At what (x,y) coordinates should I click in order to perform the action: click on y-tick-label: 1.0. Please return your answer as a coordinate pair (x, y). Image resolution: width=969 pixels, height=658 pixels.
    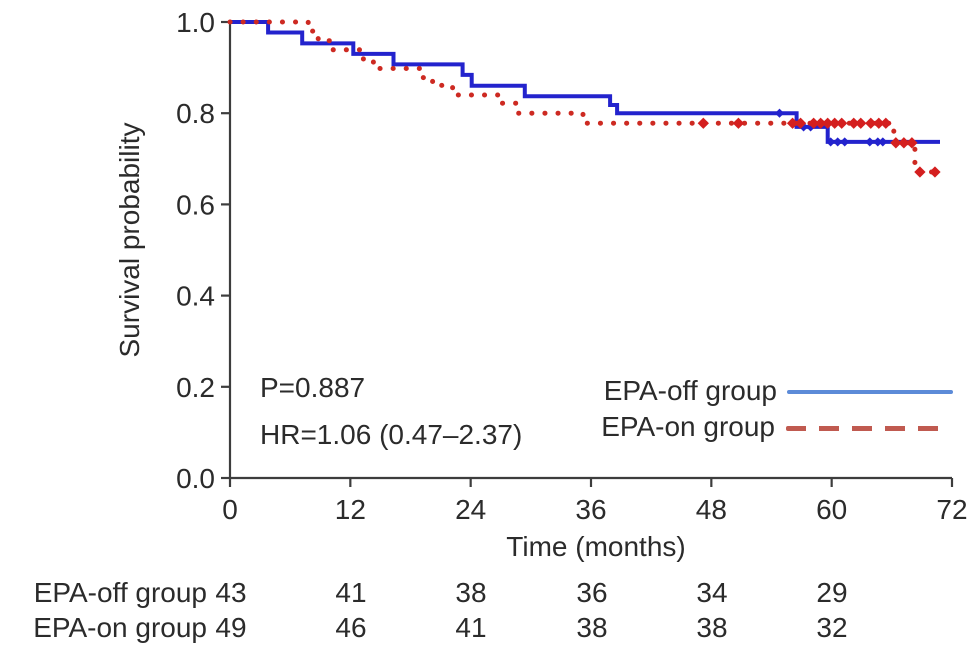
    Looking at the image, I should click on (195, 22).